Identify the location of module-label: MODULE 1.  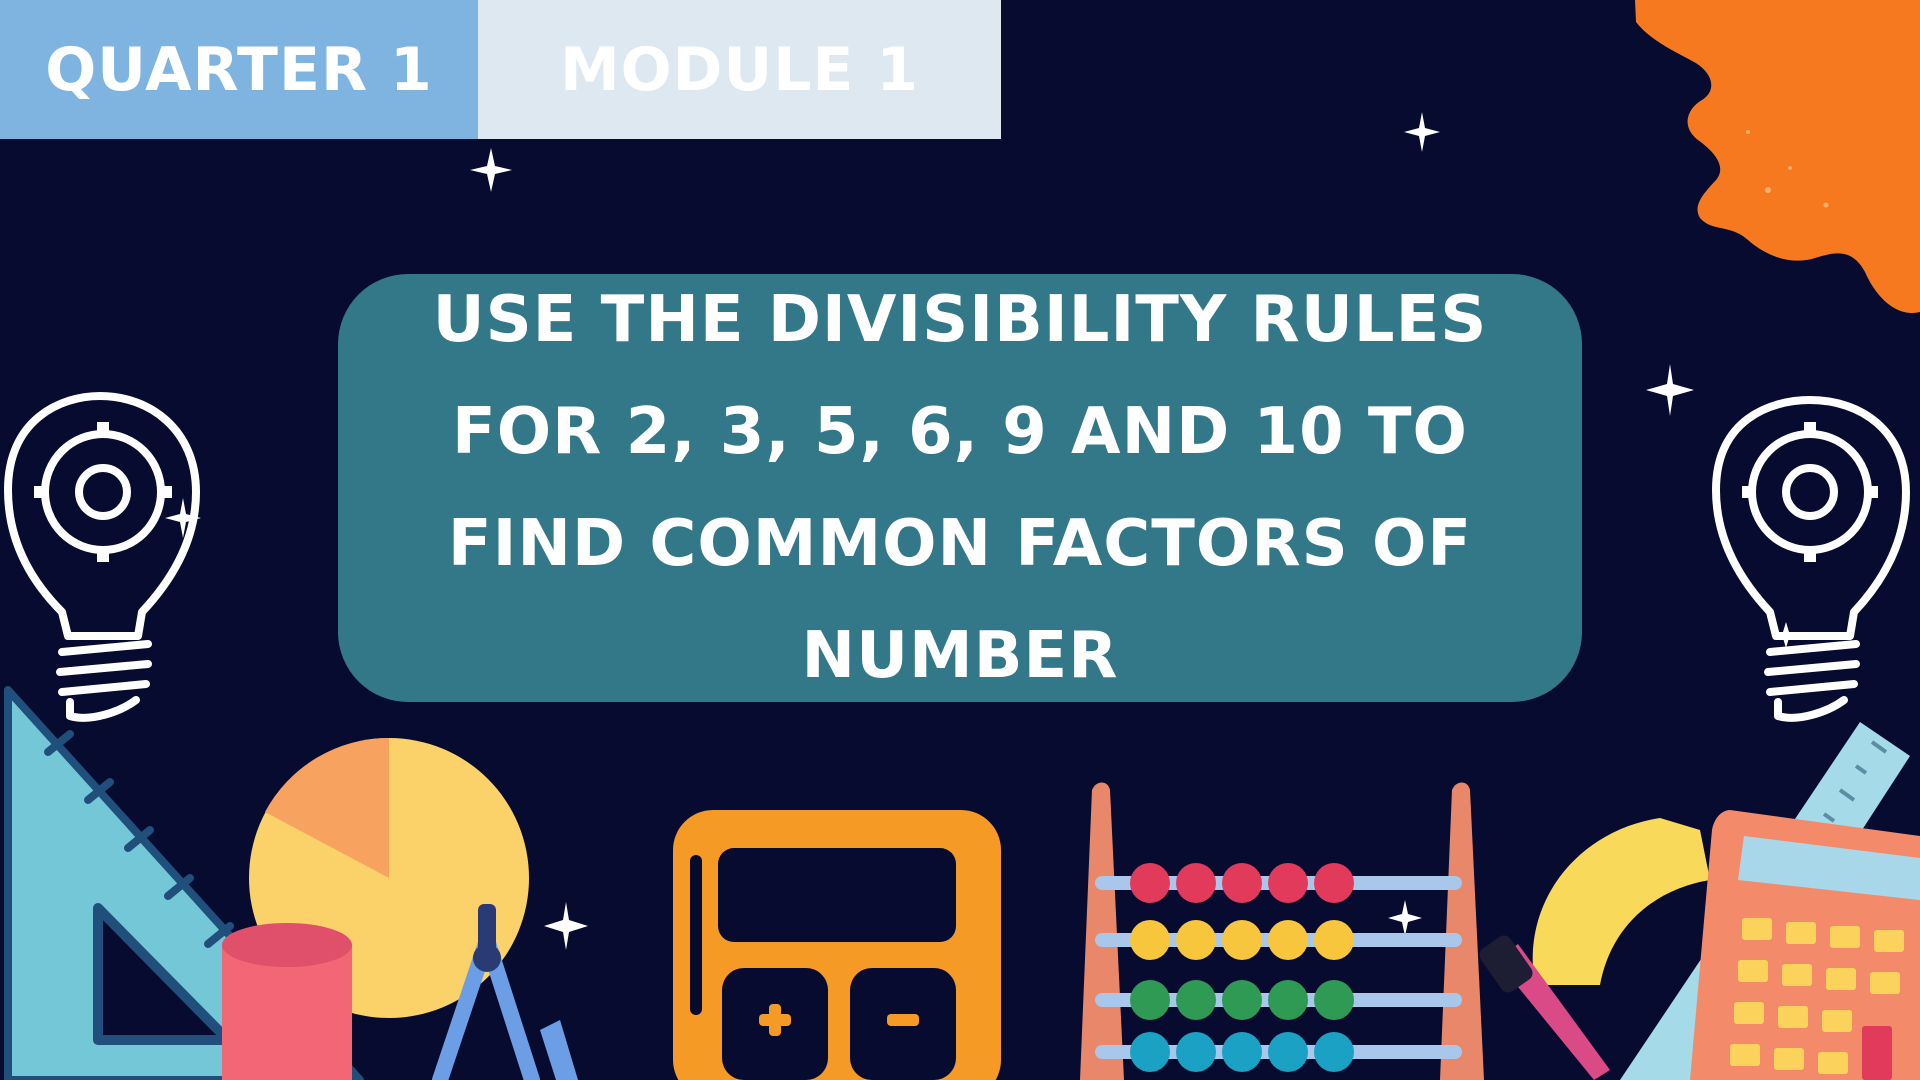
(739, 69).